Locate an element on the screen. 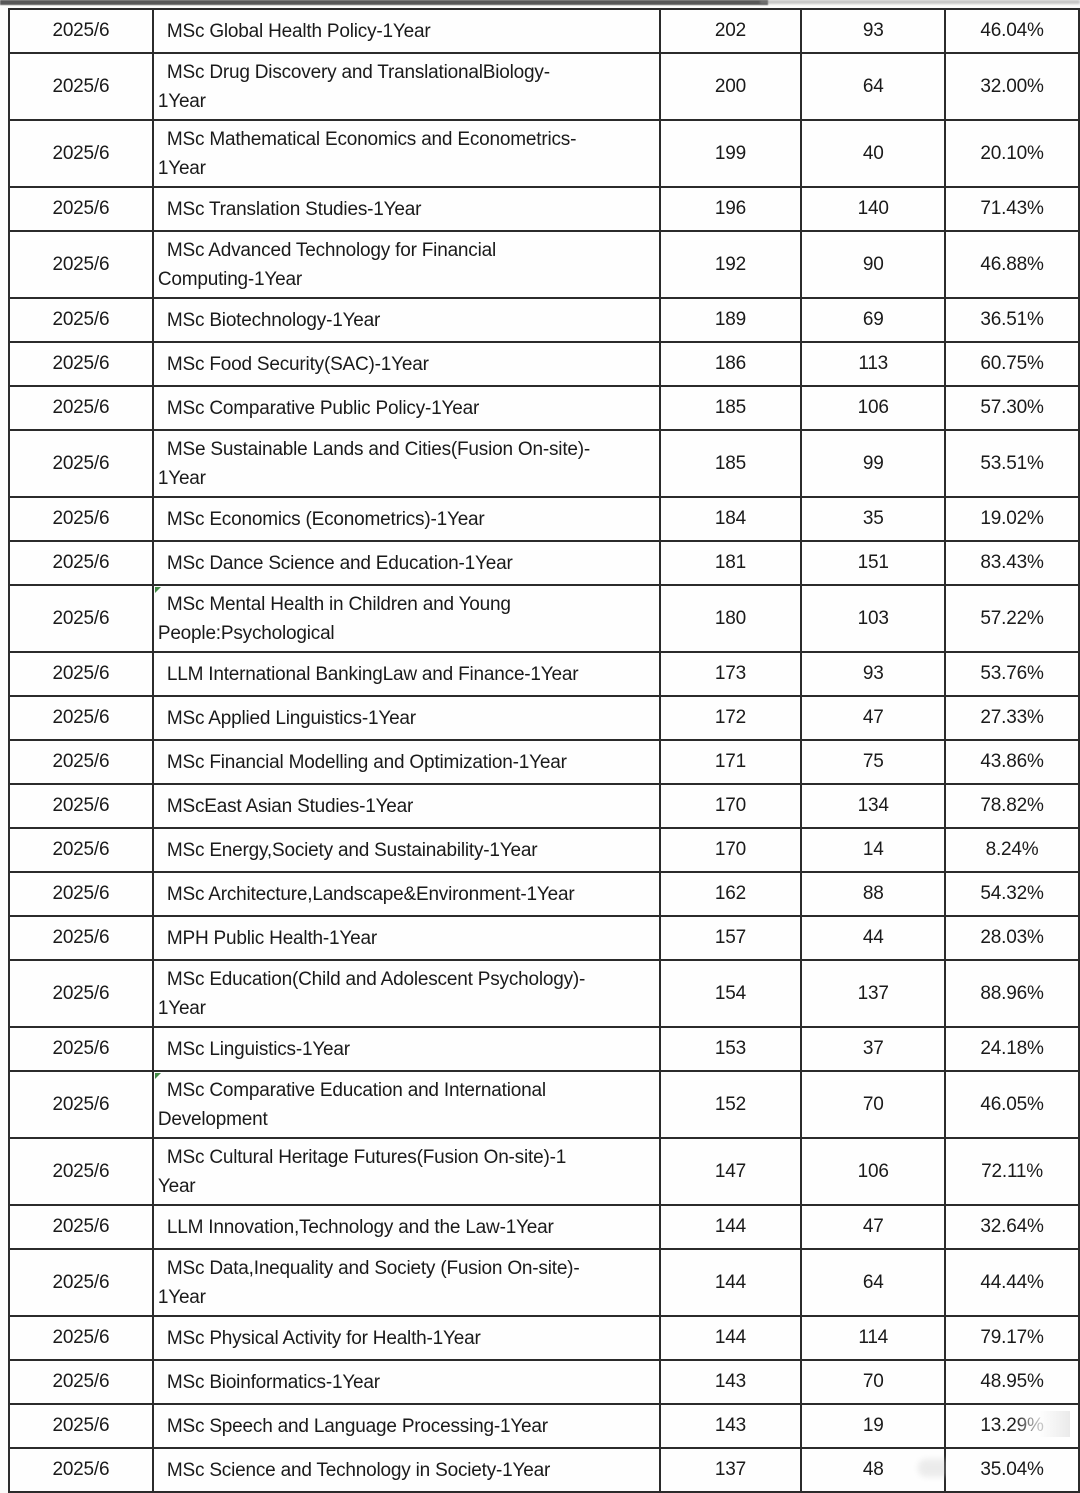 This screenshot has width=1080, height=1493. program-name-line: MSc Food Security(SAC)-1Year is located at coordinates (297, 364).